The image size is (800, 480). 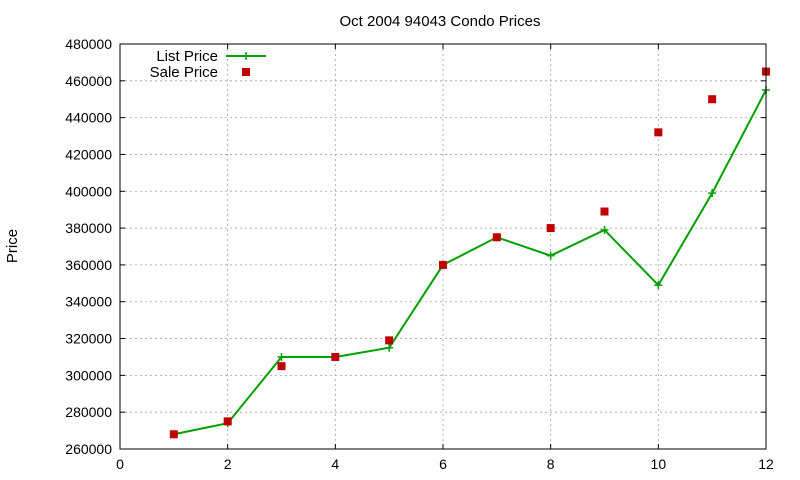 I want to click on x-tick-label: 4, so click(x=335, y=464).